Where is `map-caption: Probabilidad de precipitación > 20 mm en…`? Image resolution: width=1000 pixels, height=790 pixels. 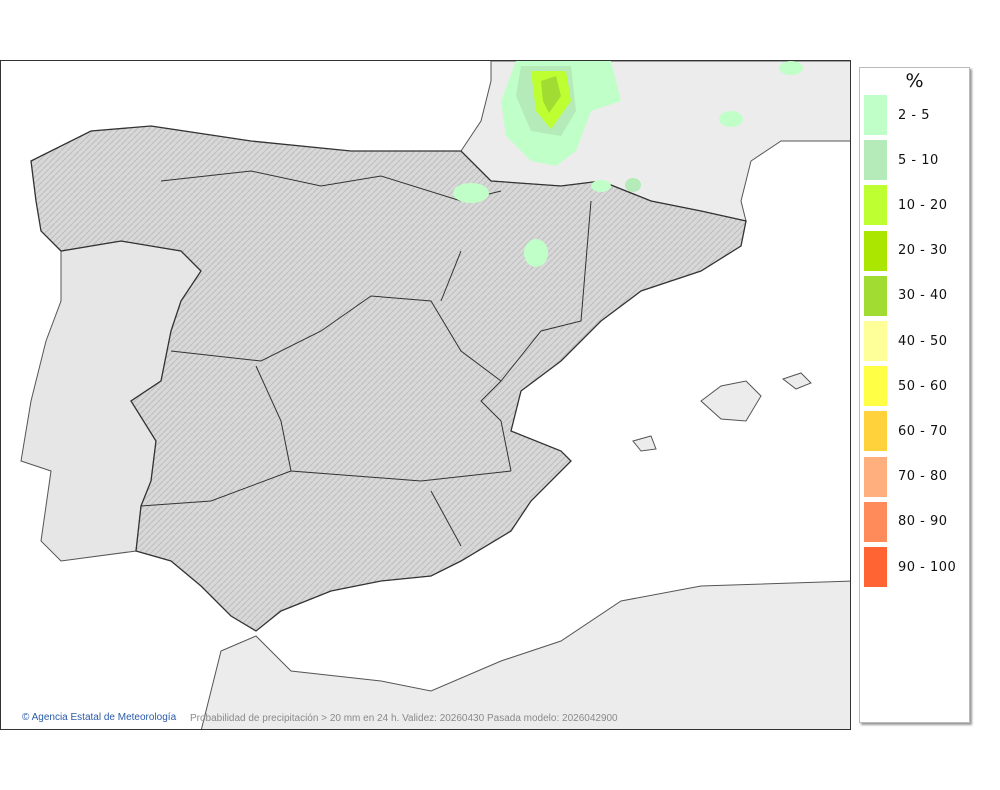
map-caption: Probabilidad de precipitación > 20 mm en… is located at coordinates (404, 718).